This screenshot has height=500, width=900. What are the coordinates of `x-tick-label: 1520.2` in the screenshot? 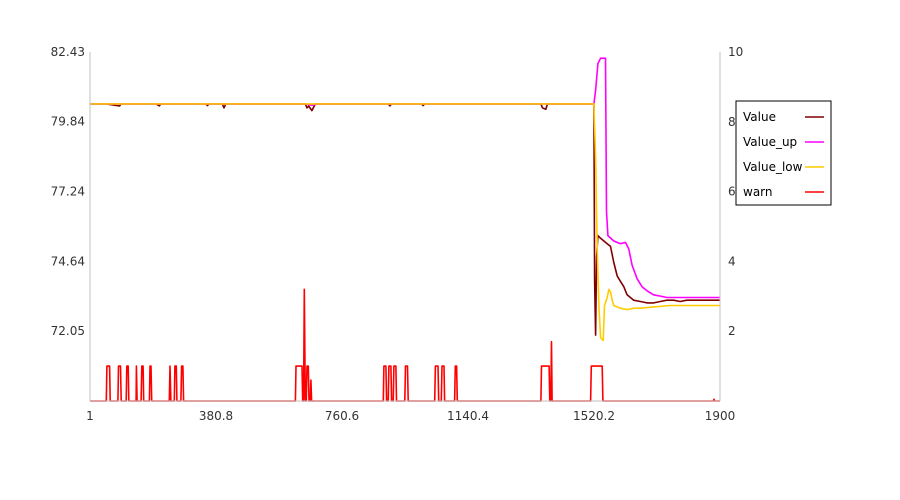 It's located at (594, 416).